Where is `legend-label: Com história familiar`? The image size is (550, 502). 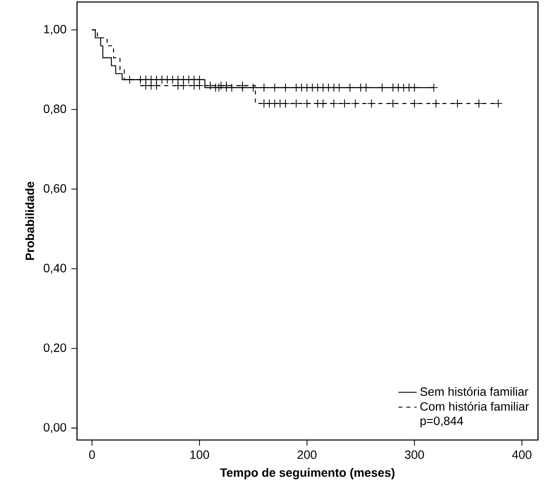
legend-label: Com história familiar is located at coordinates (474, 406).